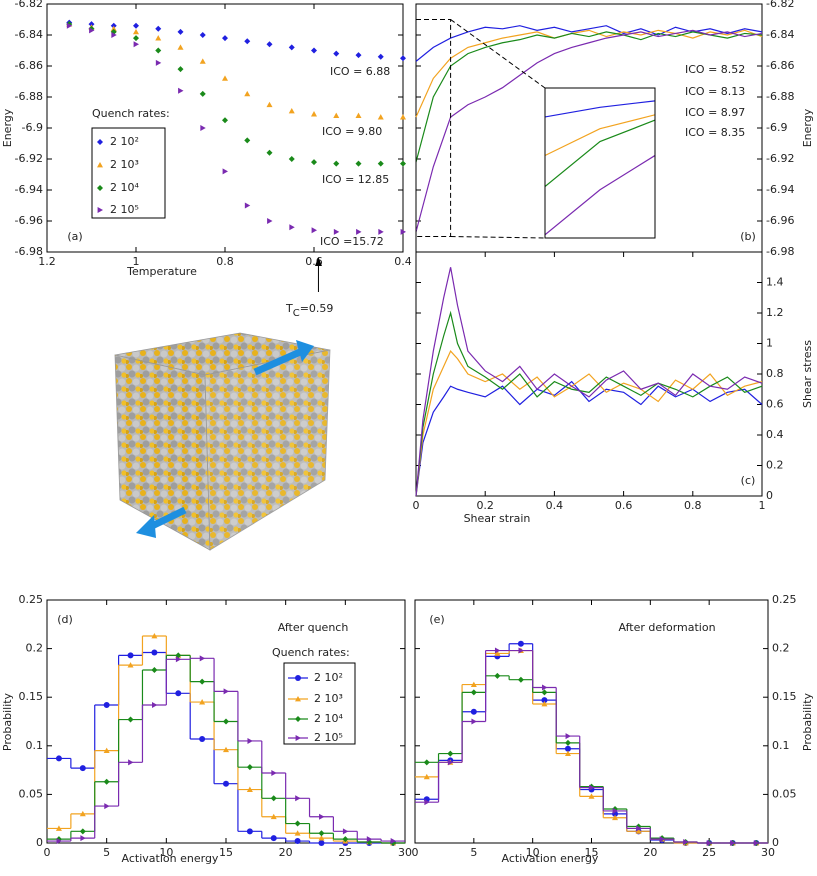 The width and height of the screenshot is (817, 876). Describe the element at coordinates (226, 852) in the screenshot. I see `x-tick-label: 15` at that location.